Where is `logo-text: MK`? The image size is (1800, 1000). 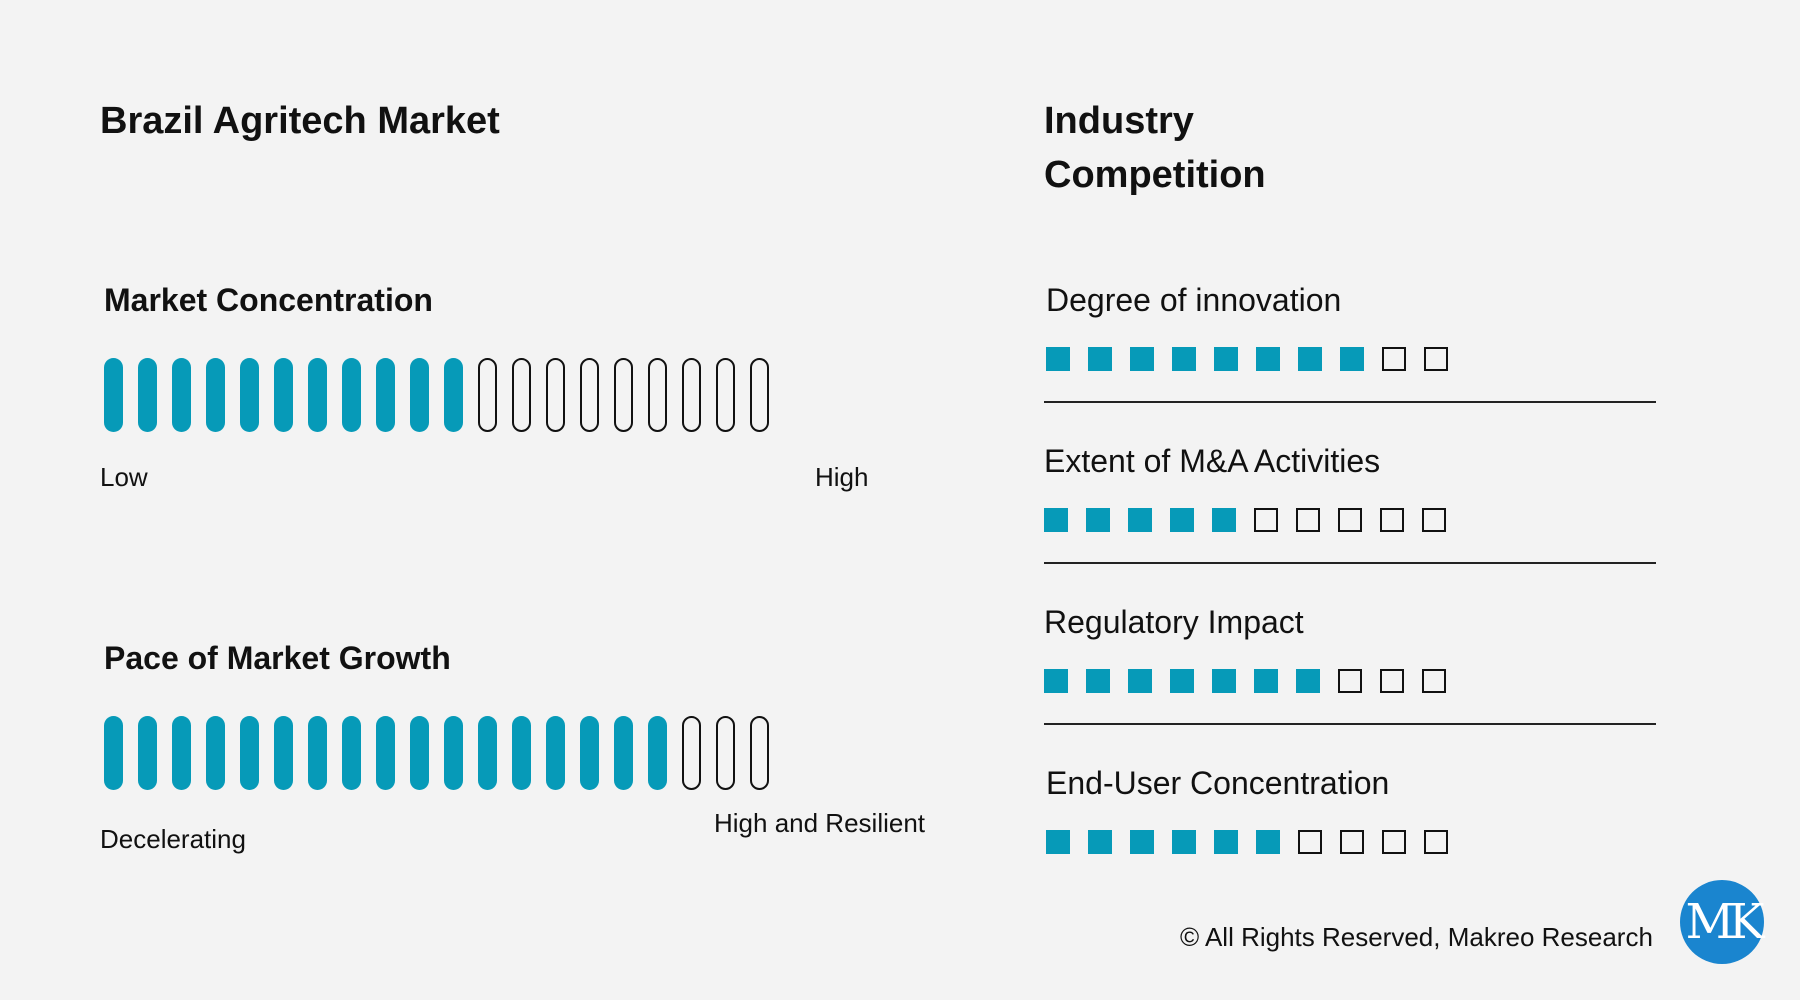 logo-text: MK is located at coordinates (1724, 922).